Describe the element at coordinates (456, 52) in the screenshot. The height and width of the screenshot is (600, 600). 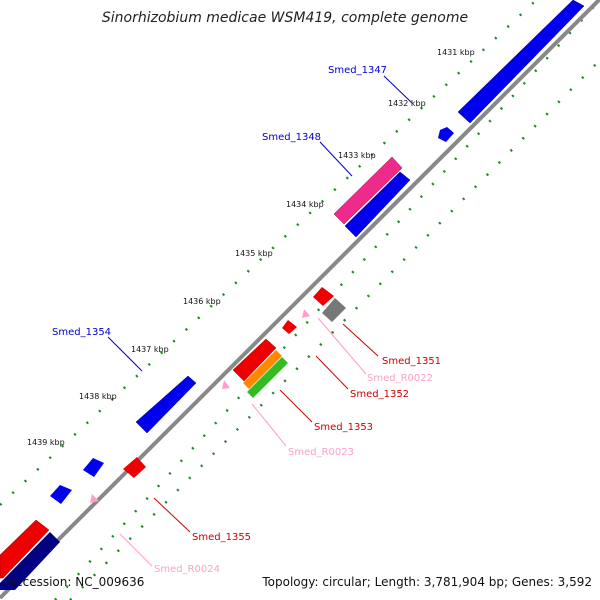
I see `tick-label-1431: 1431 kbp` at that location.